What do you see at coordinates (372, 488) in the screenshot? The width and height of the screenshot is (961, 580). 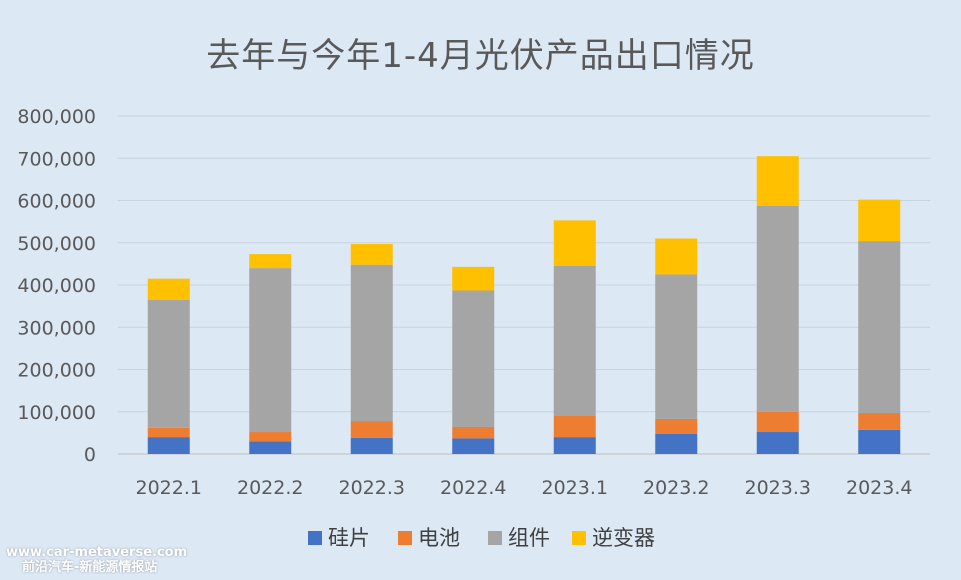 I see `x-tick-label: 2022.3` at bounding box center [372, 488].